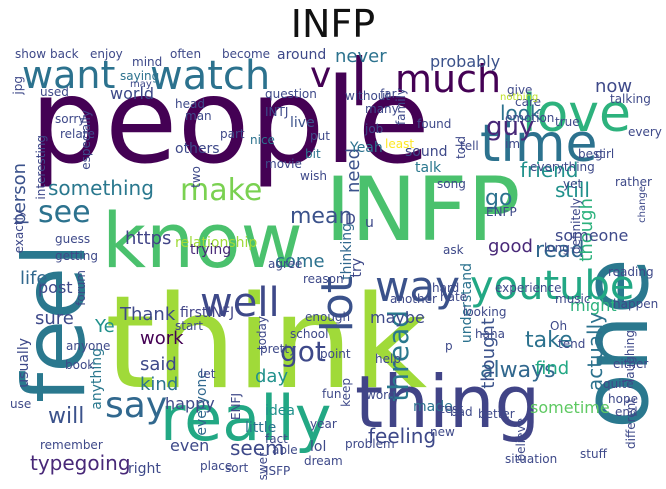  Describe the element at coordinates (285, 264) in the screenshot. I see `word-agree: agree` at that location.